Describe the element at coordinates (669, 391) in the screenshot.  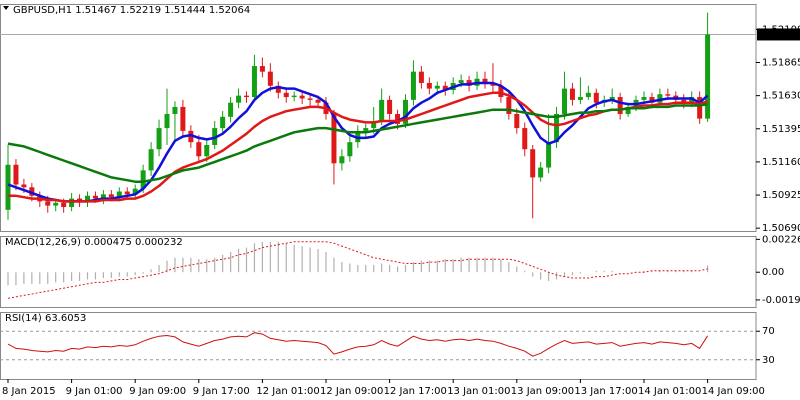
I see `x-tick-label: 14 Jan 01:00` at that location.